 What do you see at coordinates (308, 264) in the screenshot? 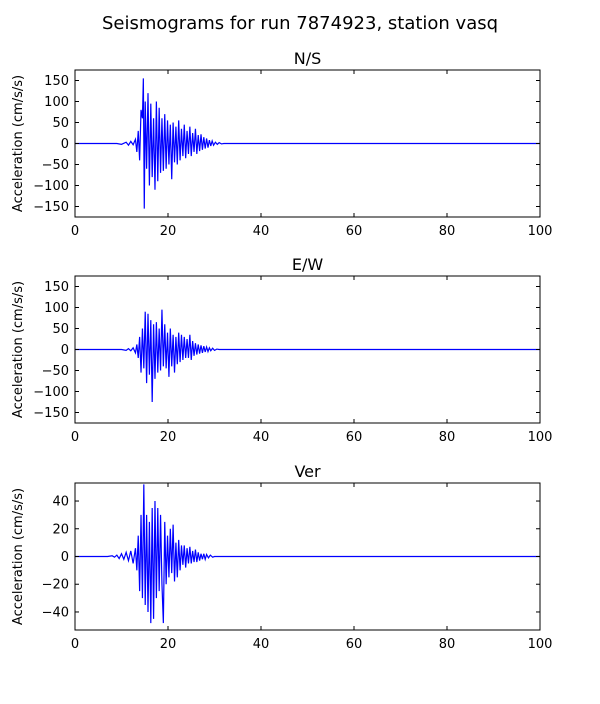
I see `subplot-title: E/W` at bounding box center [308, 264].